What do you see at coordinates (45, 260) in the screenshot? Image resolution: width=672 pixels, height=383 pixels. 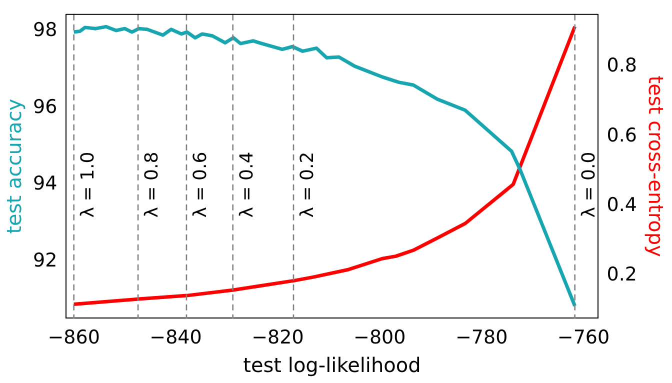 I see `y-tick-label: 92` at bounding box center [45, 260].